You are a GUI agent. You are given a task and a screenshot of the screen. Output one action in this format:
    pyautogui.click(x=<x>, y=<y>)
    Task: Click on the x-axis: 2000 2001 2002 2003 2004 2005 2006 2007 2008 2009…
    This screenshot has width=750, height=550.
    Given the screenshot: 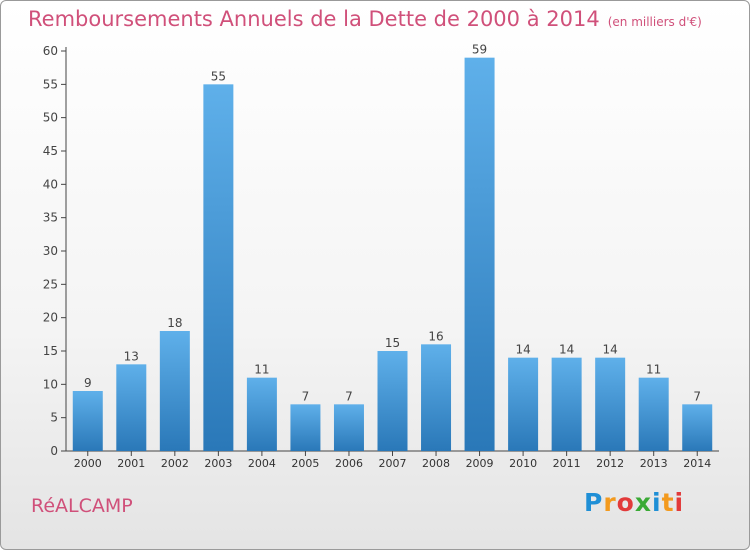 What is the action you would take?
    pyautogui.click(x=392, y=460)
    